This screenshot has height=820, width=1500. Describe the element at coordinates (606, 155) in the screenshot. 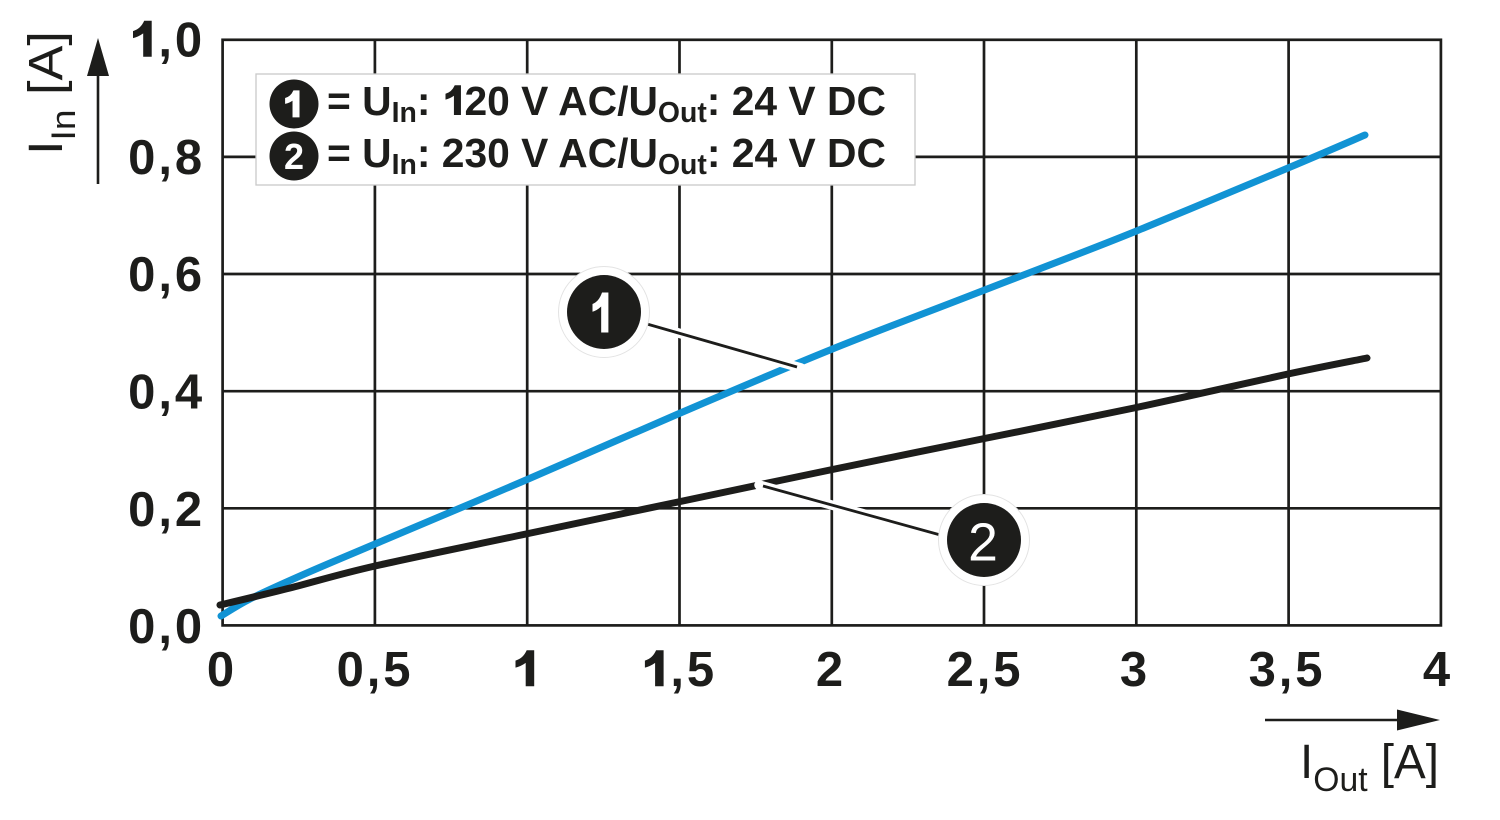

I see `svg-text: = UIn: 230 V AC/UOut: 24 V DC` at that location.